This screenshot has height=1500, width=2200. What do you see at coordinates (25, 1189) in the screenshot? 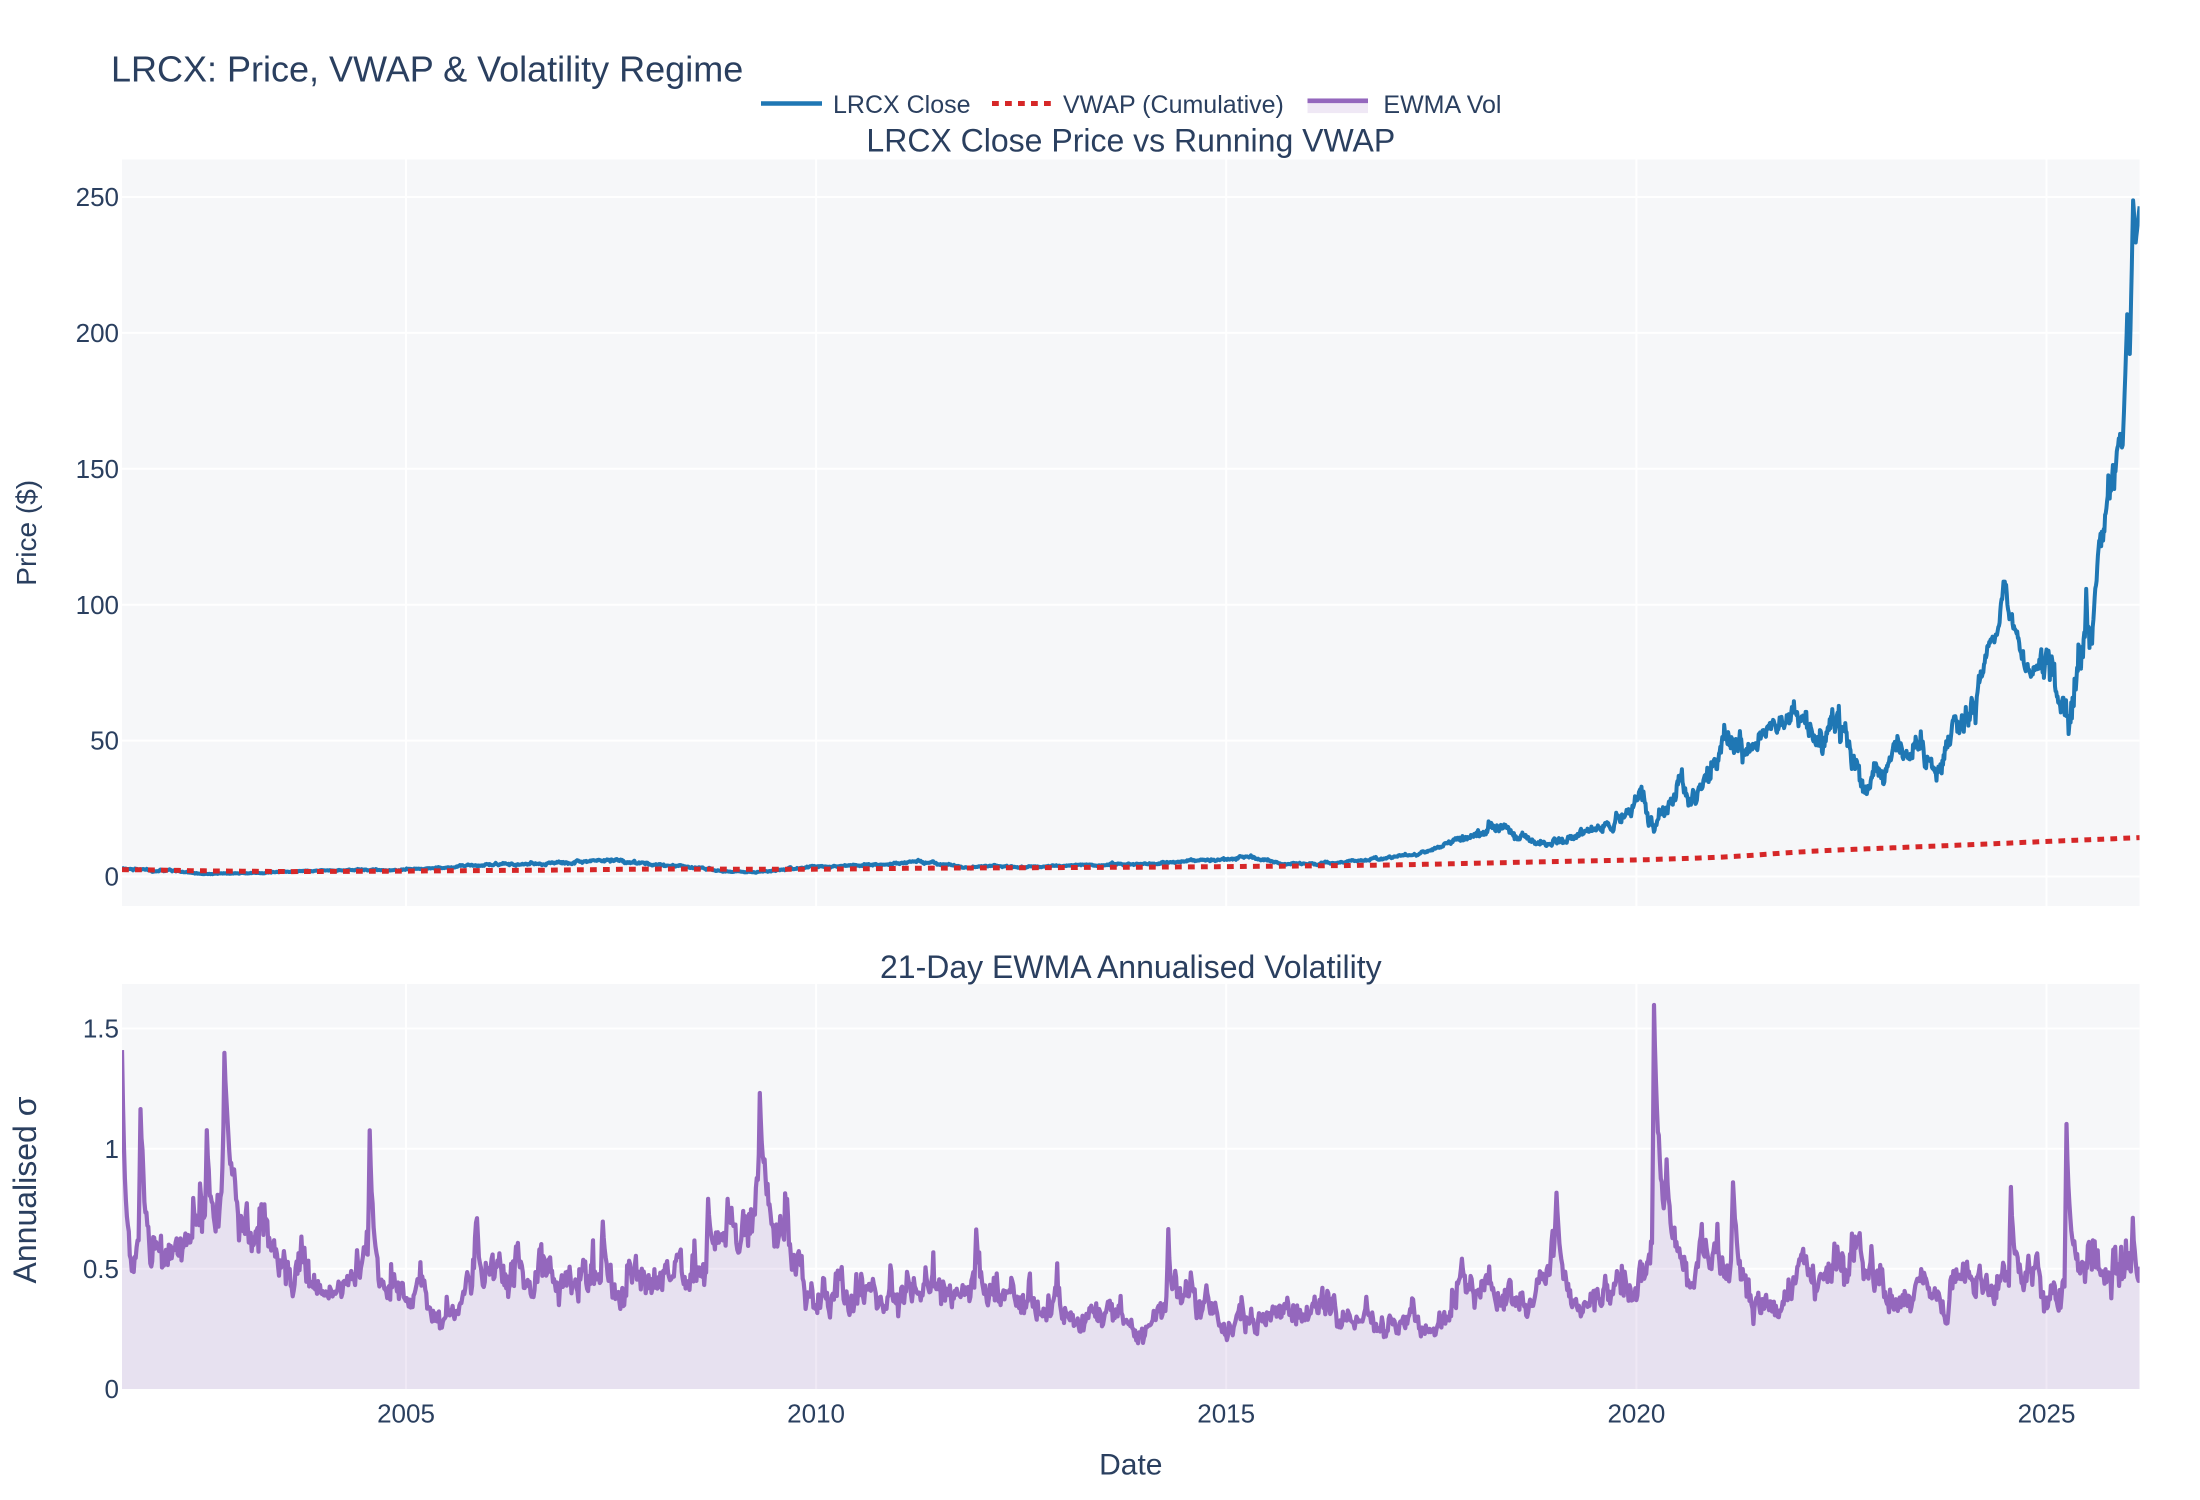
I see `svg-text: Annualised σ` at bounding box center [25, 1189].